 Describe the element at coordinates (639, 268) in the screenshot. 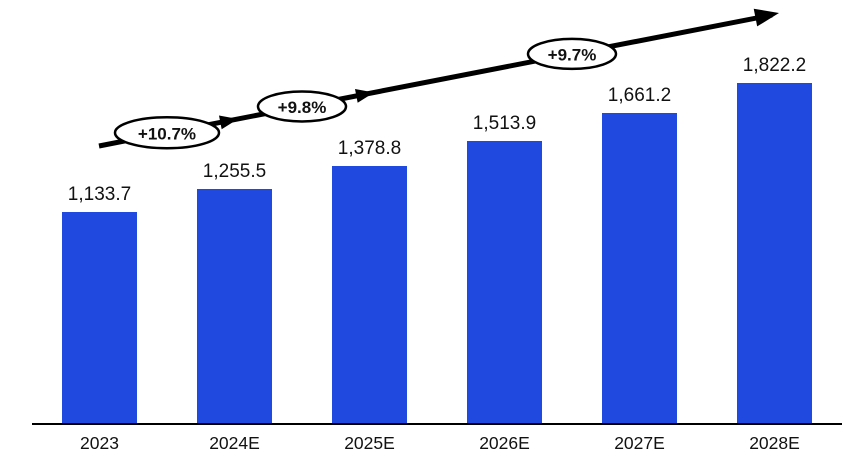

I see `bar-2027E` at that location.